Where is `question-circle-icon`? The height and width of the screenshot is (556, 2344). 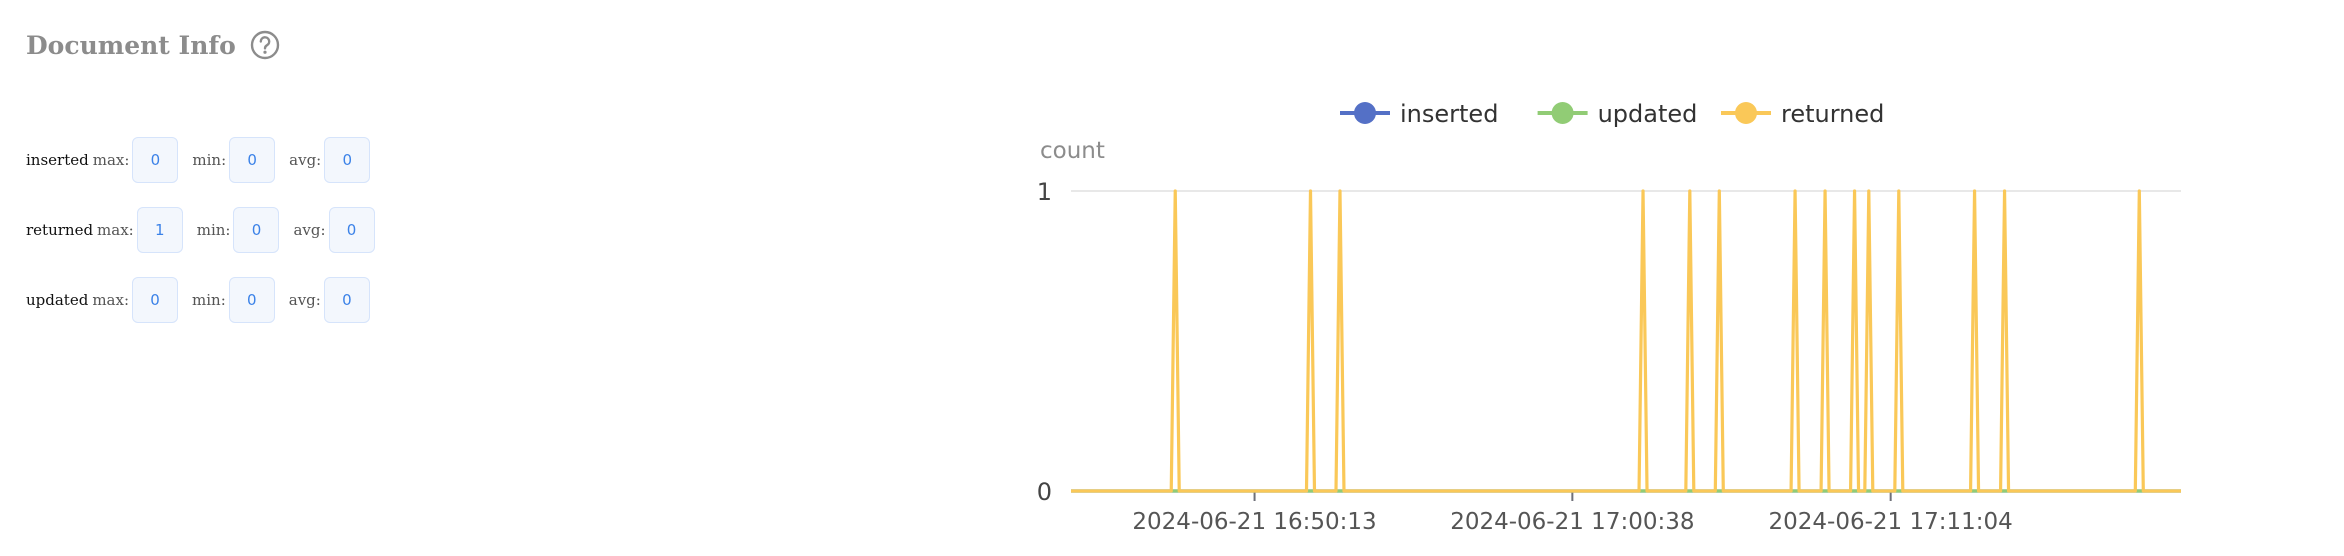
question-circle-icon is located at coordinates (265, 45).